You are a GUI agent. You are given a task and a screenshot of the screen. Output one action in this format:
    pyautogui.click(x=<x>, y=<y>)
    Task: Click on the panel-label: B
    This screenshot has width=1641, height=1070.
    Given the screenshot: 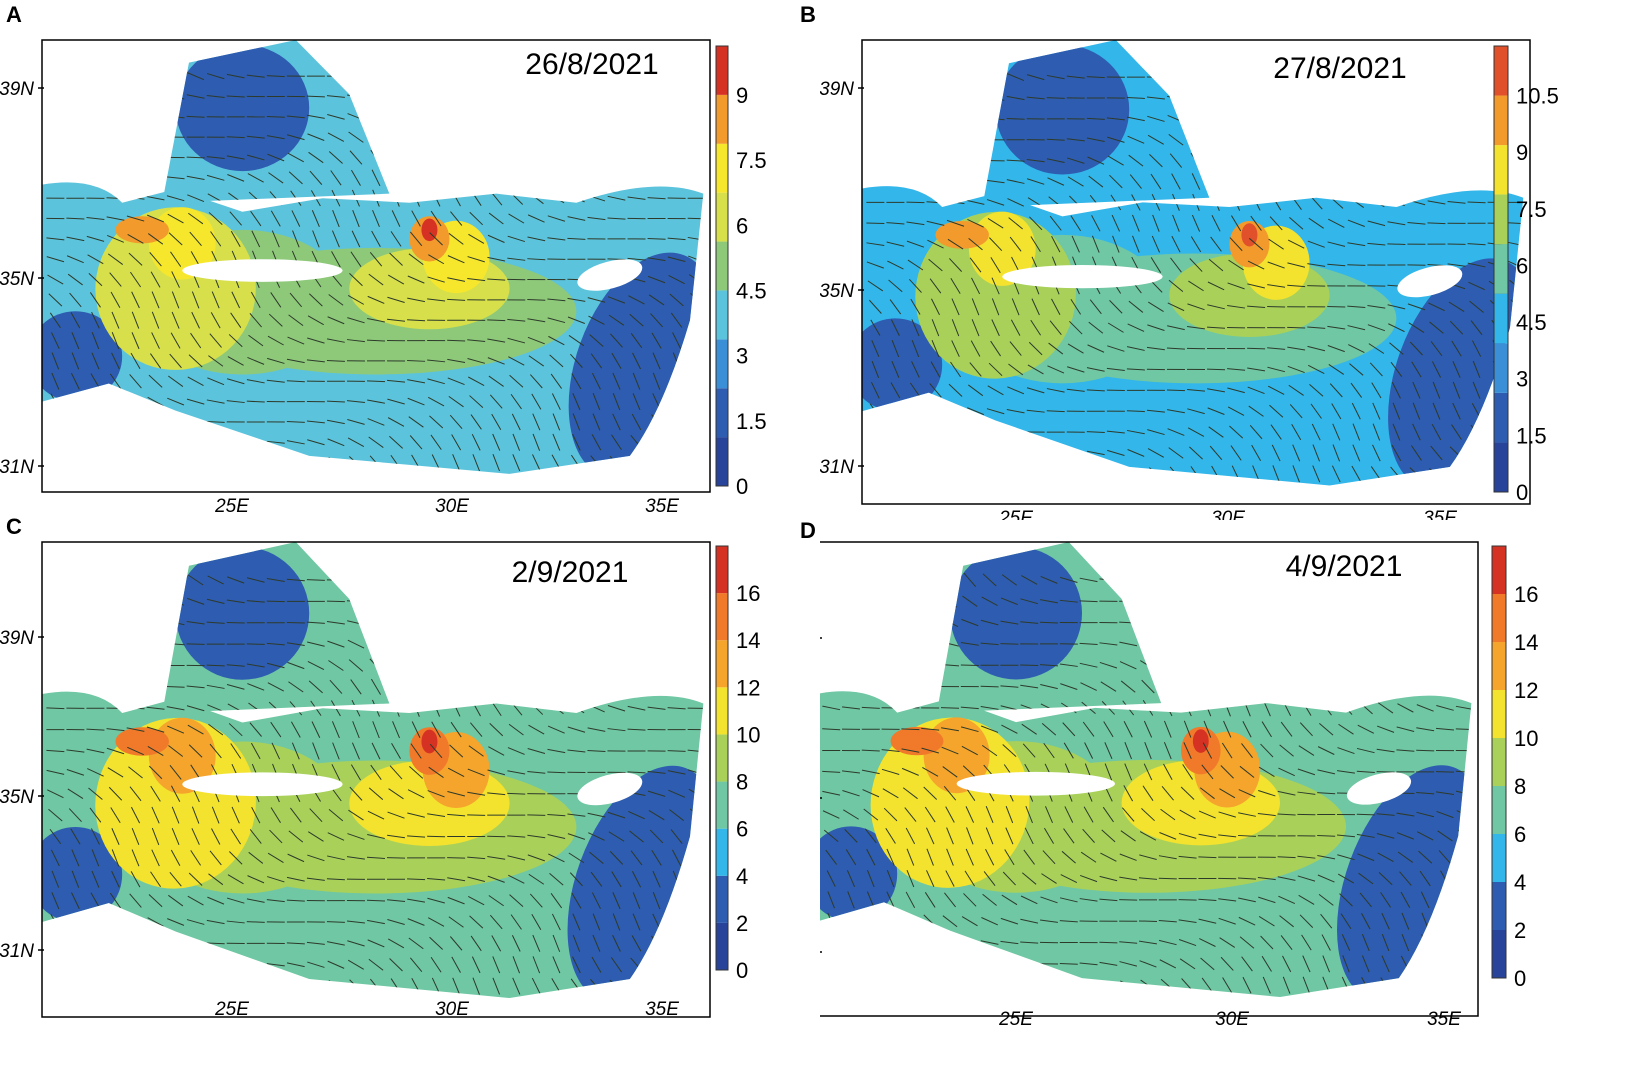 What is the action you would take?
    pyautogui.click(x=808, y=14)
    